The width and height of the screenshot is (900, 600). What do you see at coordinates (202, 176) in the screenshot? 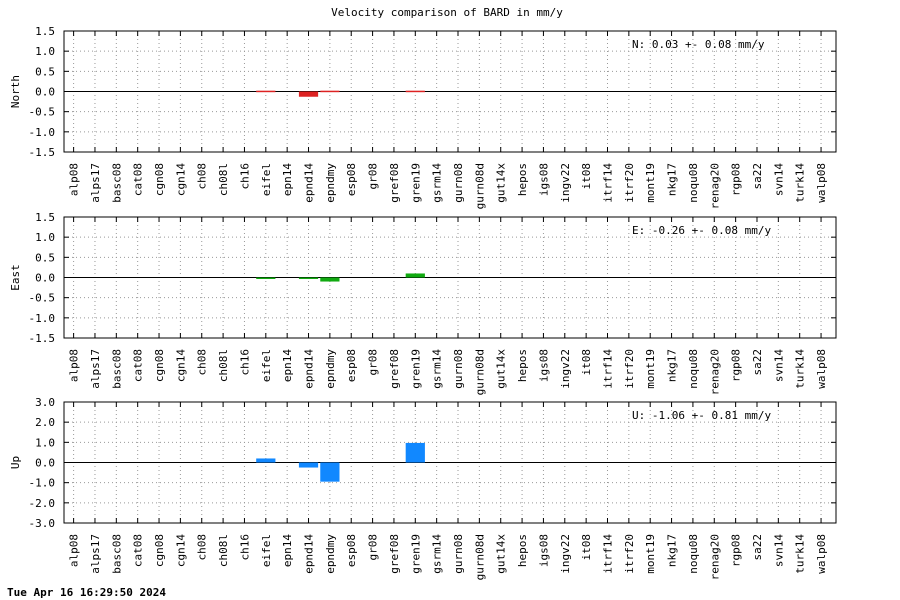
I see `x-tick-label-ch08: ch08` at bounding box center [202, 176].